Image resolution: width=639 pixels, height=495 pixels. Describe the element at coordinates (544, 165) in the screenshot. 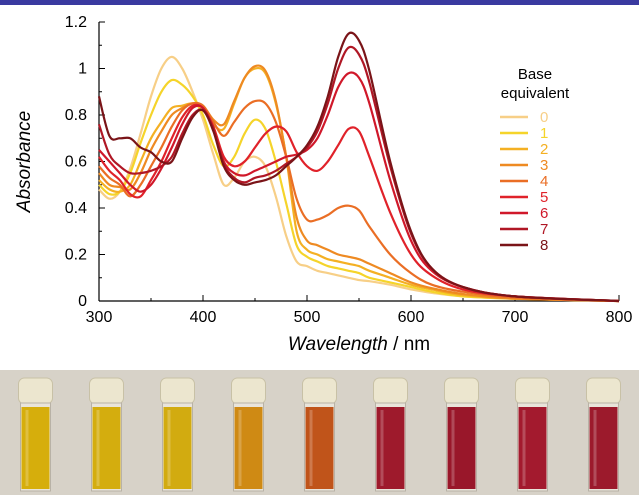

I see `legend-label-3: 3` at that location.